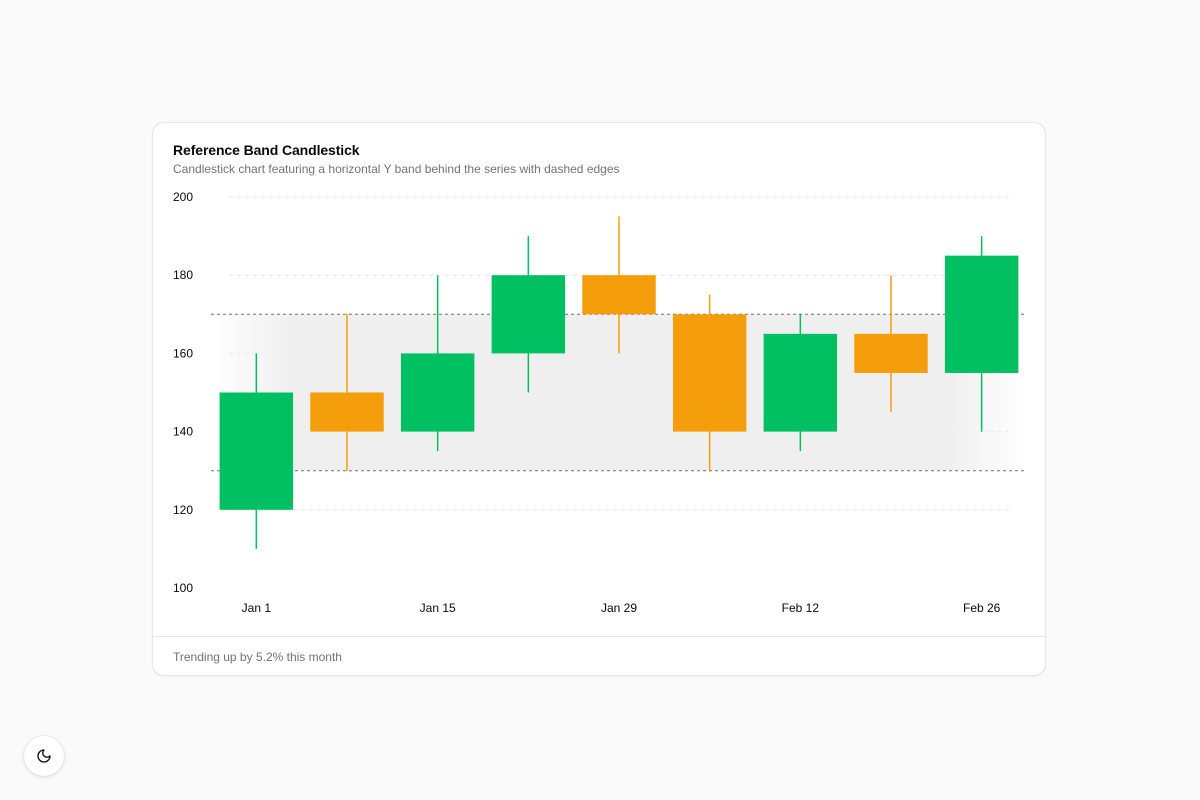  Describe the element at coordinates (438, 608) in the screenshot. I see `x-tick-label: Jan 15` at that location.